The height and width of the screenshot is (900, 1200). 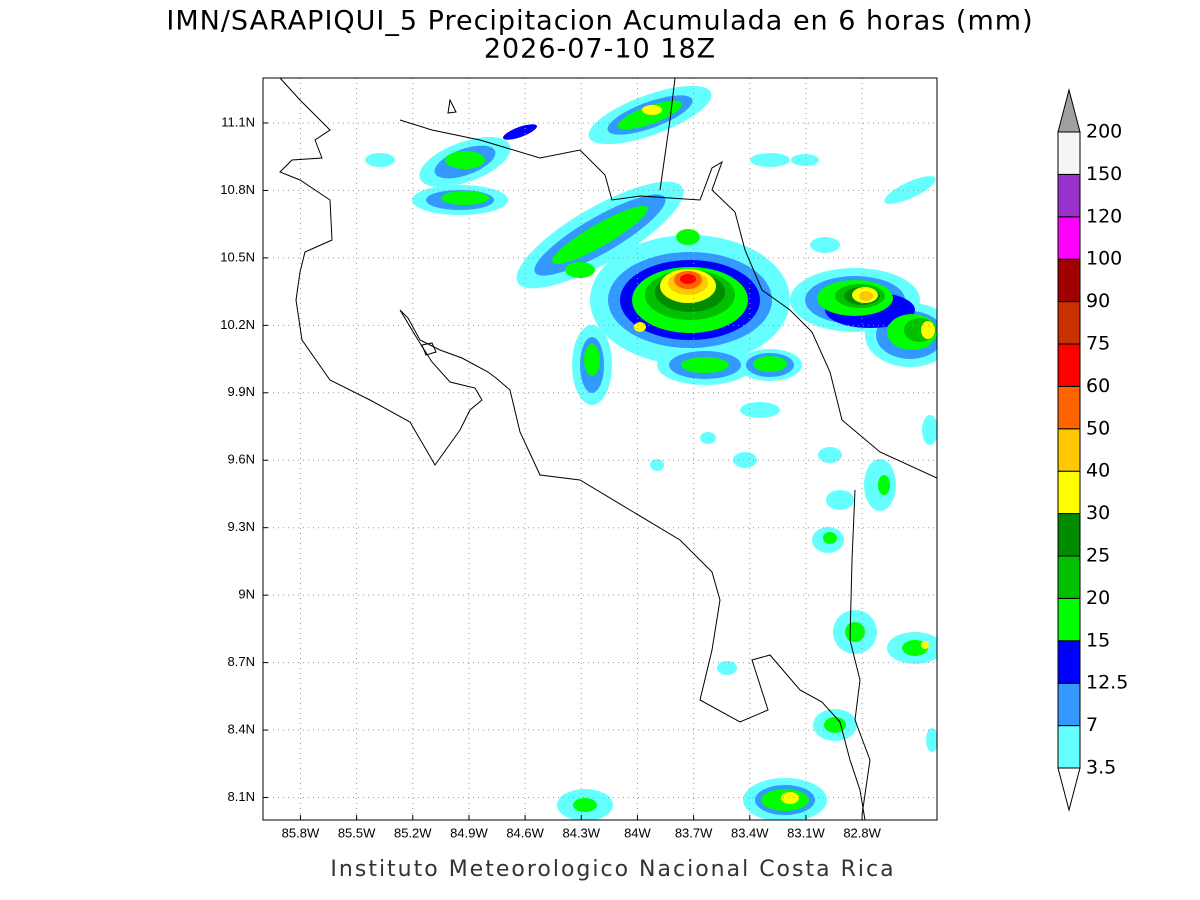 What do you see at coordinates (1098, 513) in the screenshot?
I see `colorbar-label: 30` at bounding box center [1098, 513].